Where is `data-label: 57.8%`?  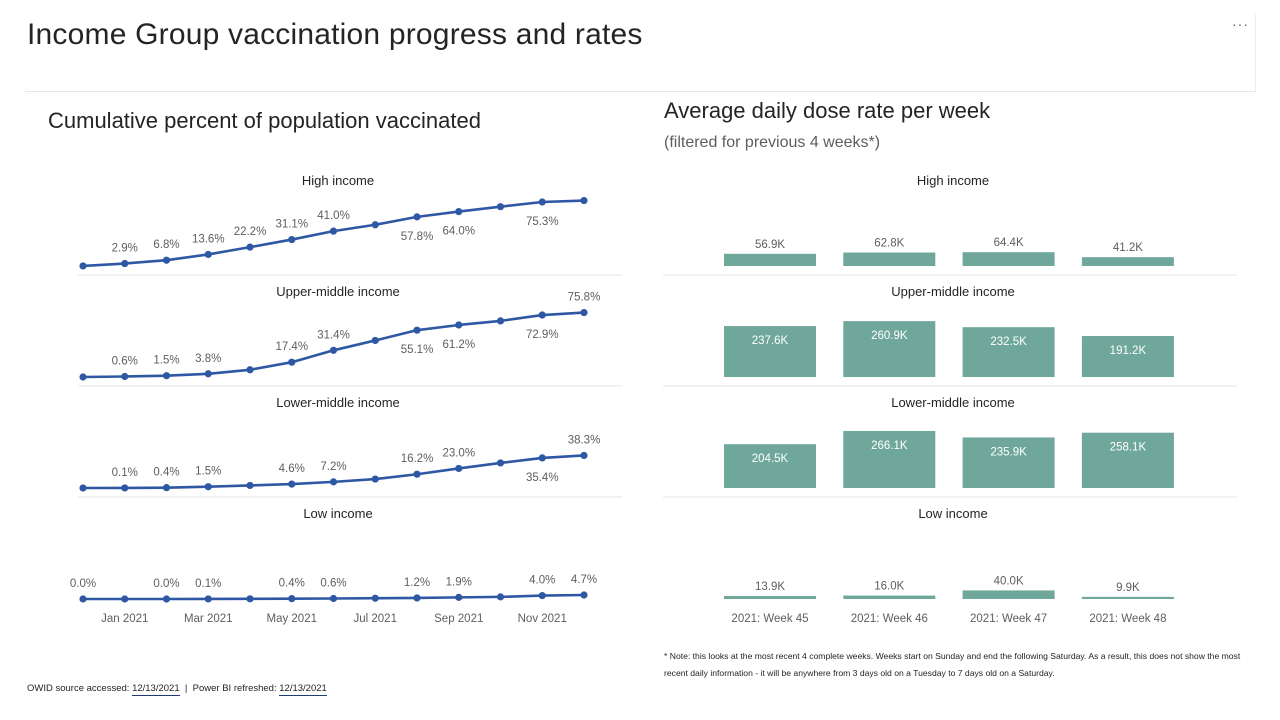 data-label: 57.8% is located at coordinates (417, 237).